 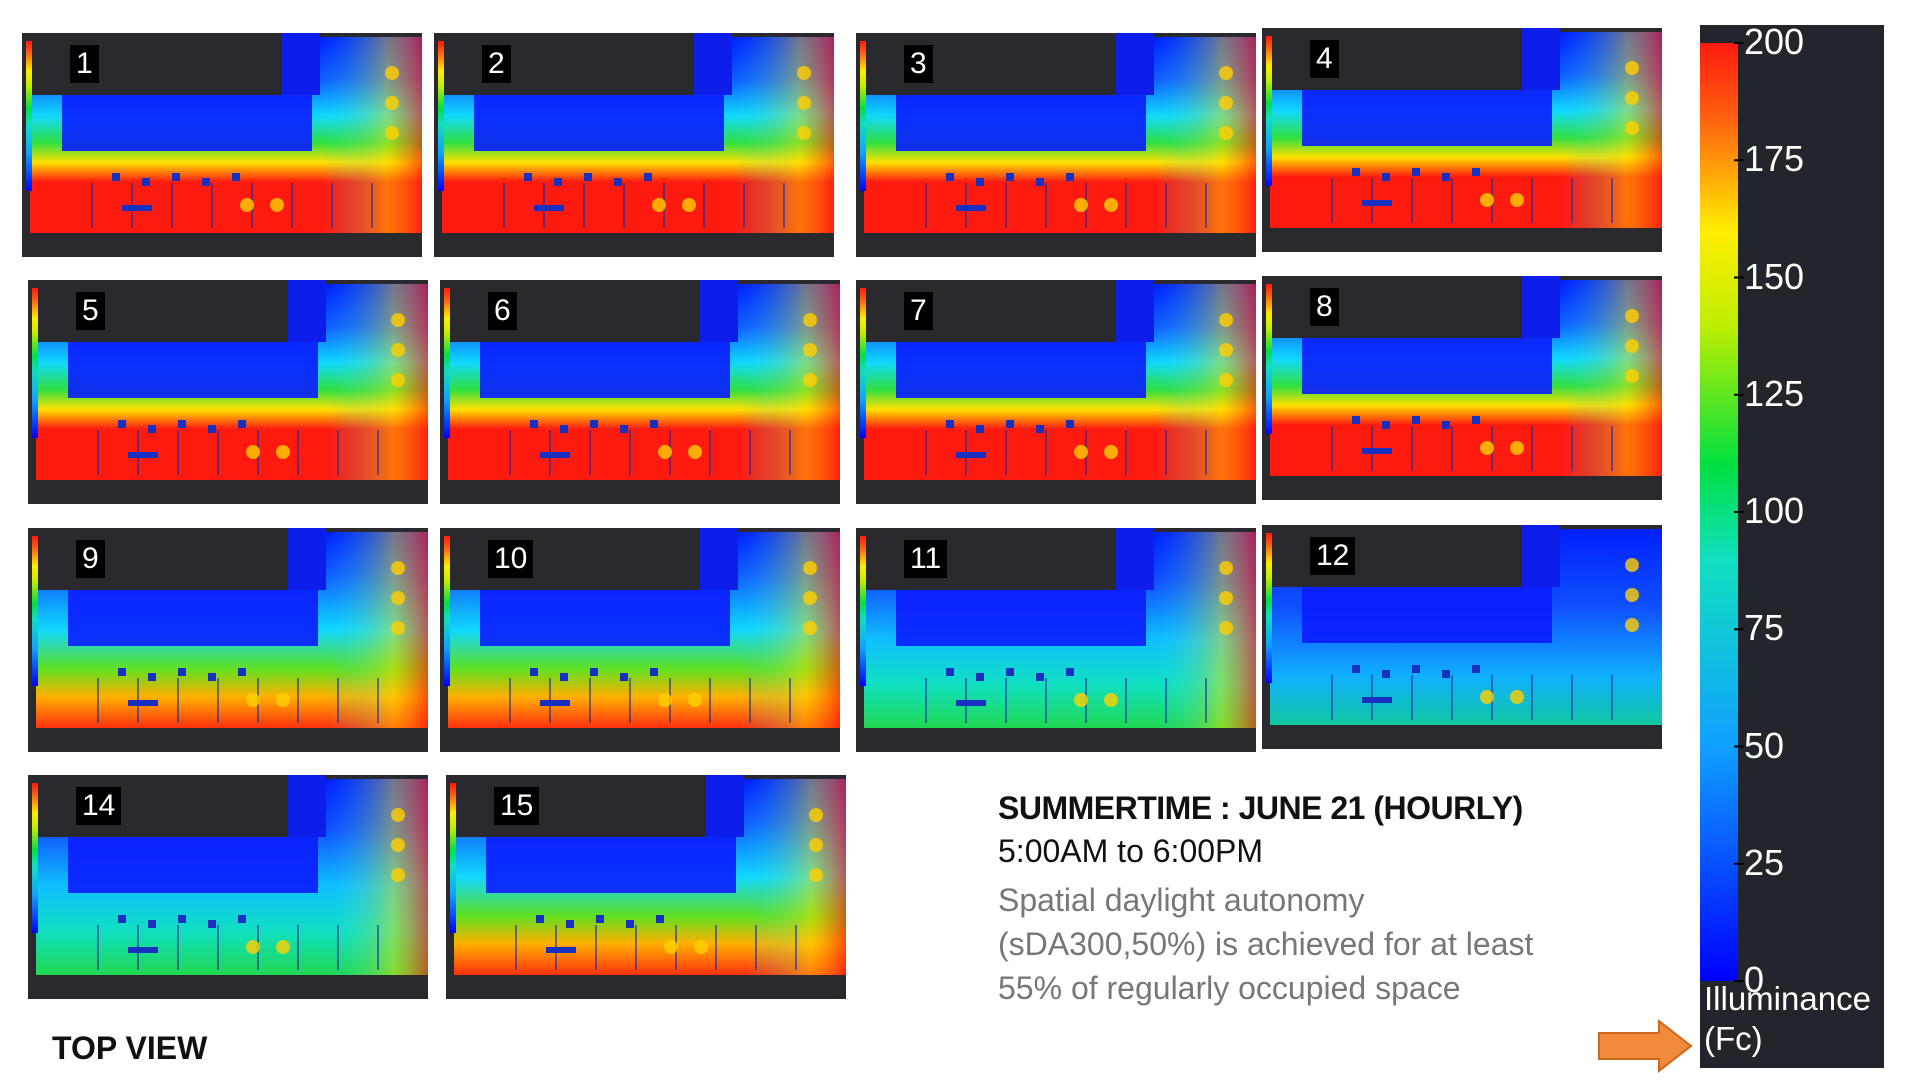 I want to click on heatmap-panel: 1, so click(x=222, y=145).